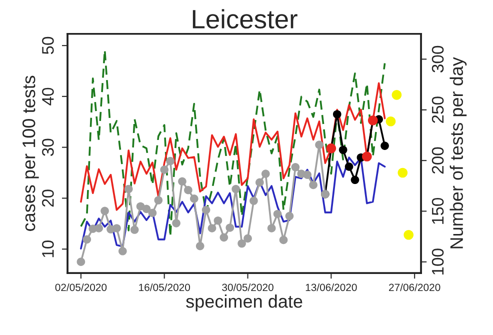 This screenshot has height=335, width=493. Describe the element at coordinates (244, 303) in the screenshot. I see `x-axis-title: specimen date` at that location.